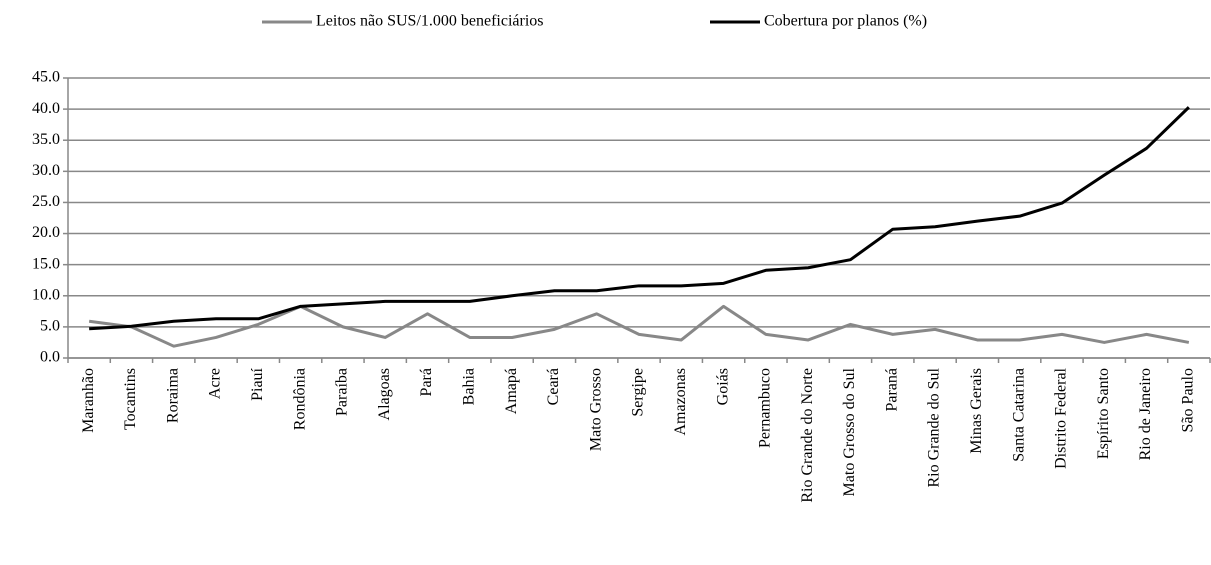 This screenshot has height=565, width=1211. I want to click on x-tick-label: Tocantins, so click(130, 399).